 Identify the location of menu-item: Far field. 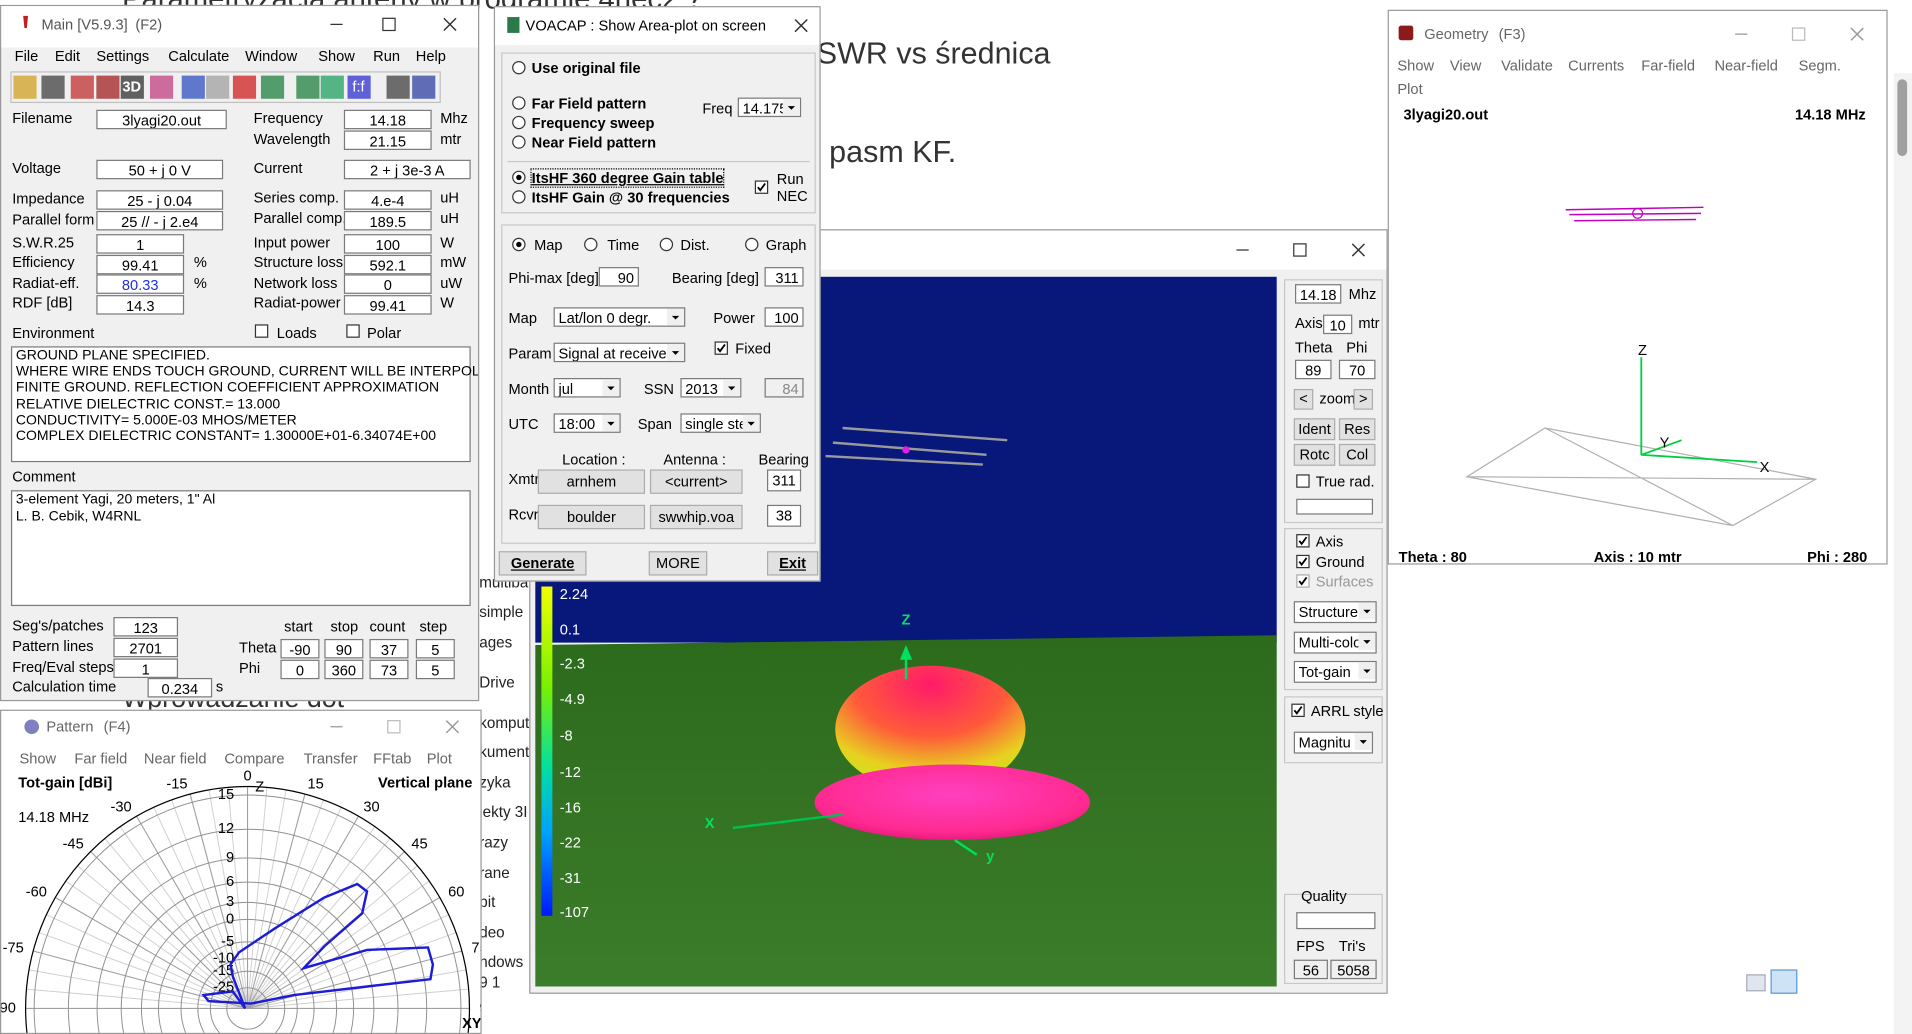
(101, 758).